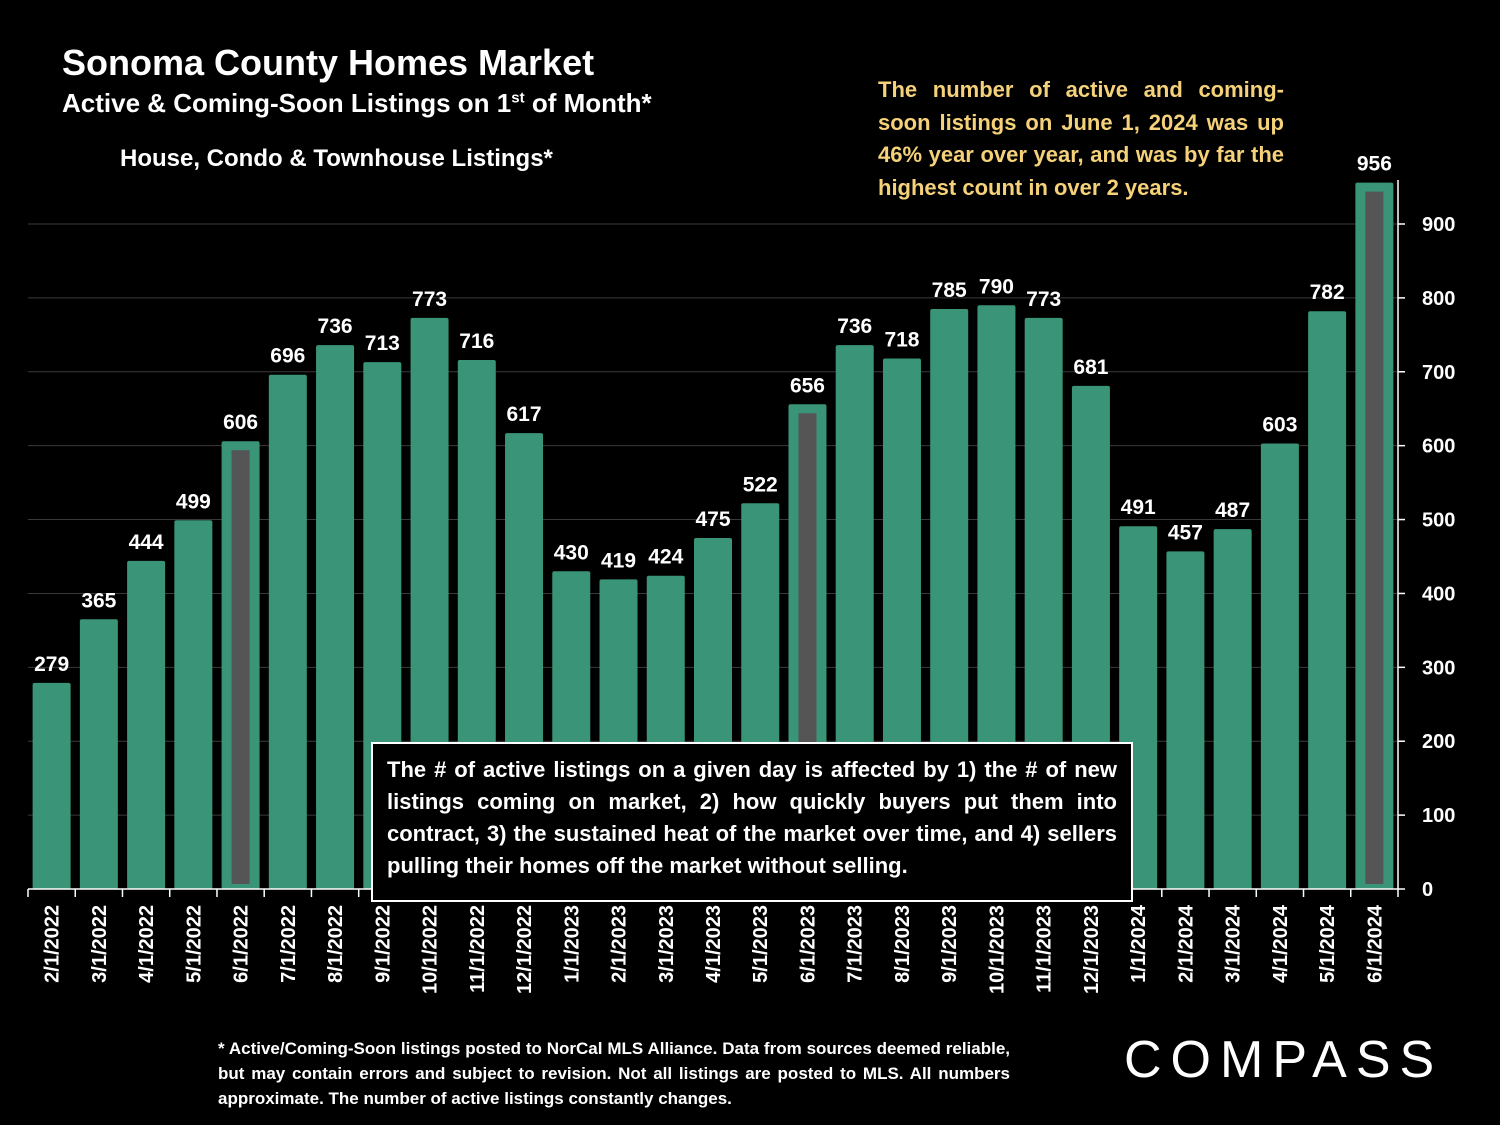 The height and width of the screenshot is (1125, 1500). Describe the element at coordinates (193, 501) in the screenshot. I see `data-label: 499` at that location.